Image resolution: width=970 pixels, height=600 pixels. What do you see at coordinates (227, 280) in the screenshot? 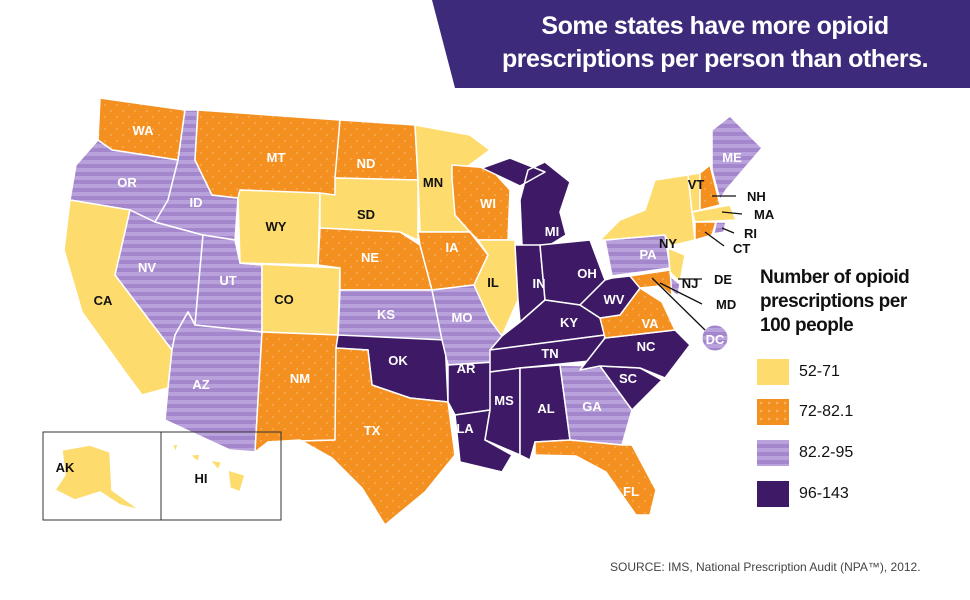
I see `state-label-UT: UT` at bounding box center [227, 280].